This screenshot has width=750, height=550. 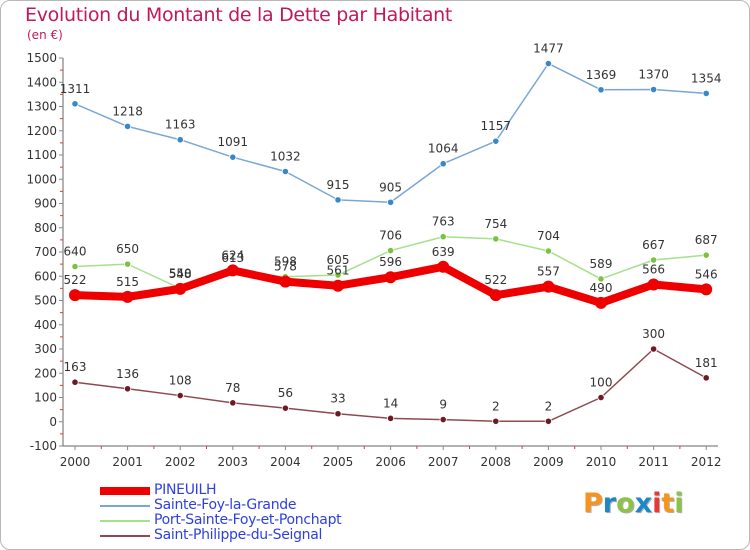 I want to click on series-2-data-label: 33, so click(x=337, y=399).